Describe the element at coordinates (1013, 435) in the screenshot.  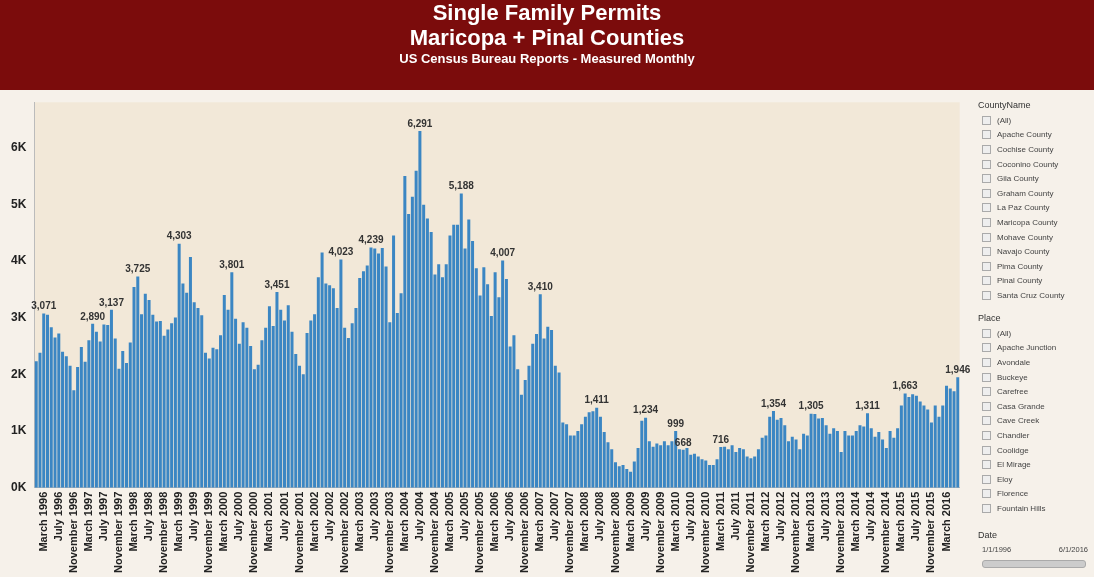
I see `text: Chandler` at that location.